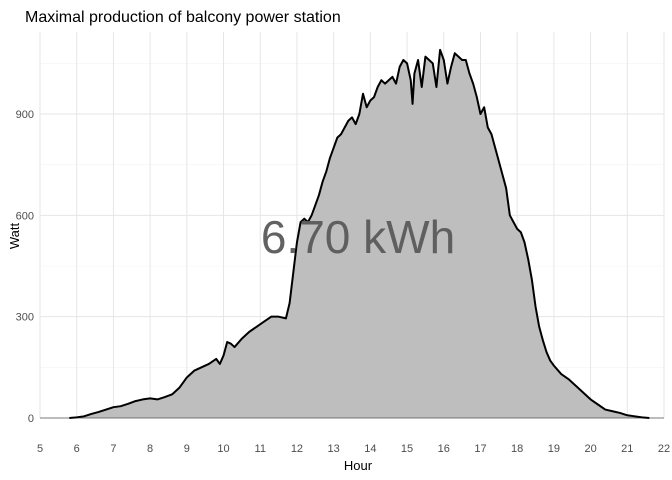  I want to click on y-axis-label: Watt, so click(14, 235).